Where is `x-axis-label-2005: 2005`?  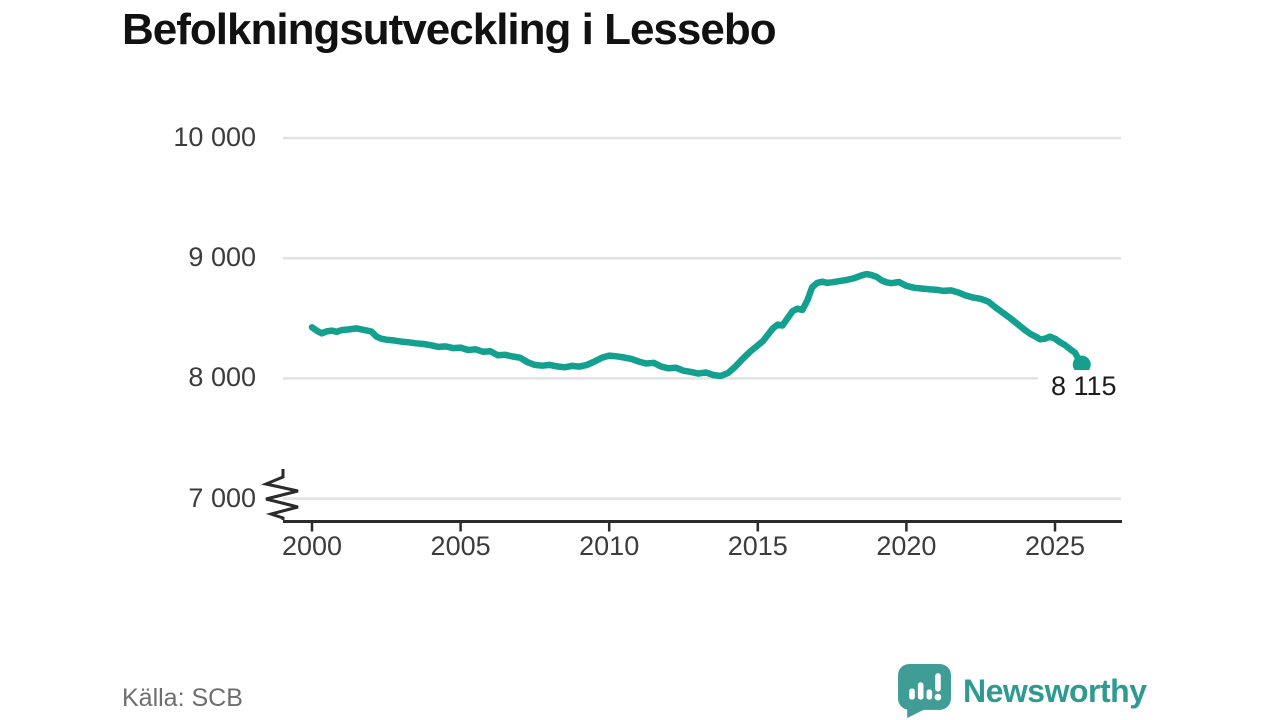
x-axis-label-2005: 2005 is located at coordinates (460, 546).